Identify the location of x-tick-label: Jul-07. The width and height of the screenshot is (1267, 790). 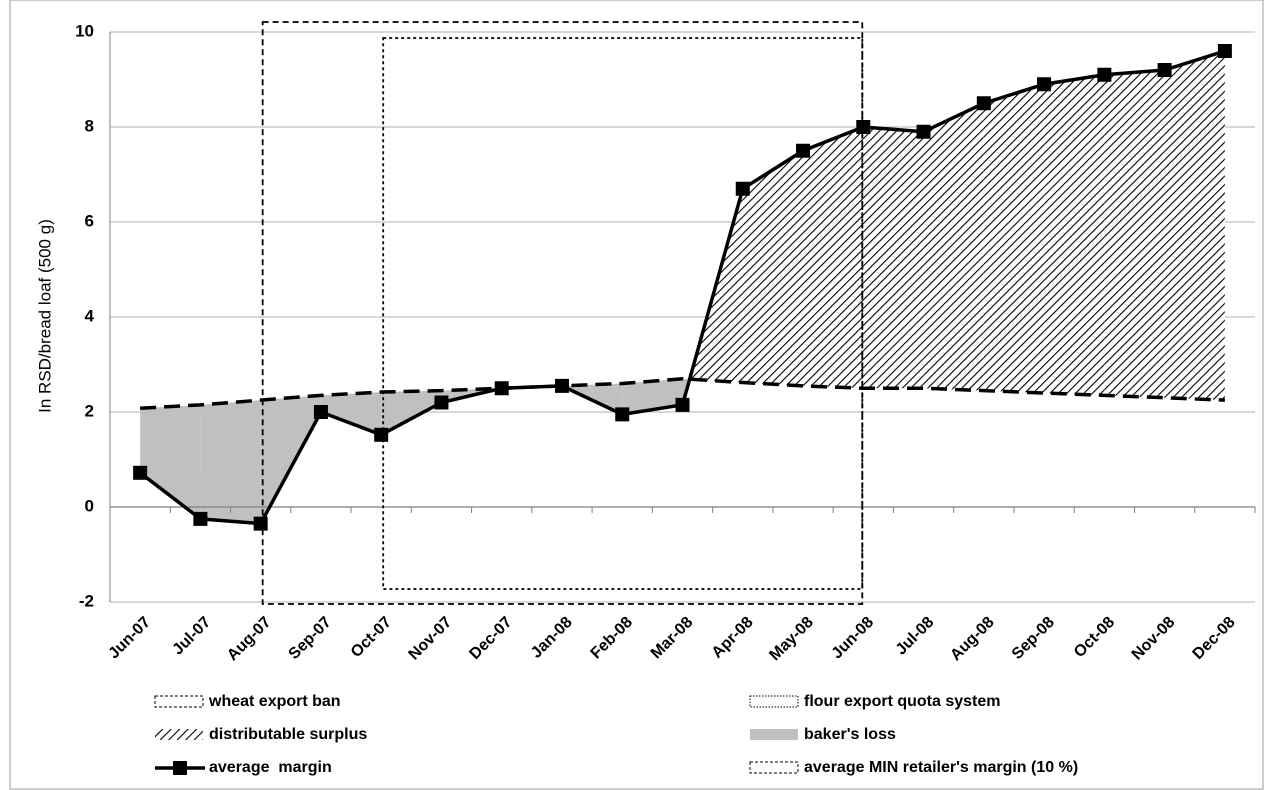
(191, 636).